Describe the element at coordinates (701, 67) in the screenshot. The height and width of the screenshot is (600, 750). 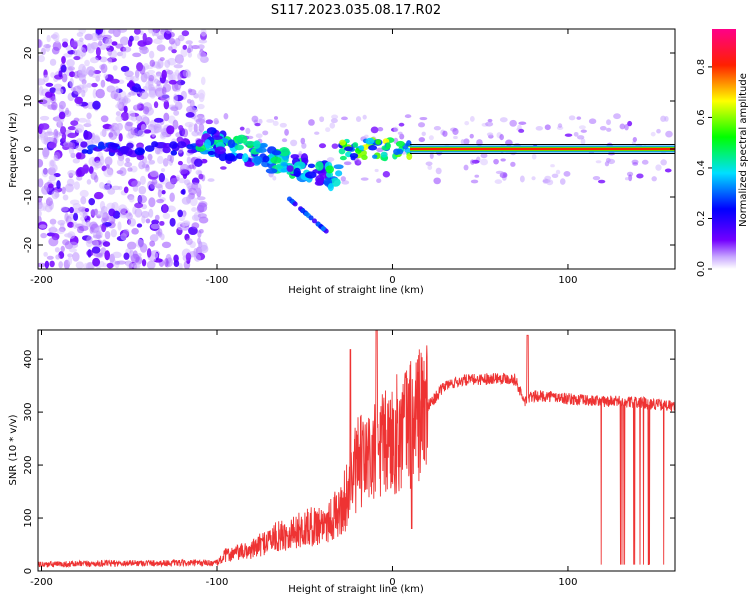
I see `colorbar-tick-label: 0.8` at that location.